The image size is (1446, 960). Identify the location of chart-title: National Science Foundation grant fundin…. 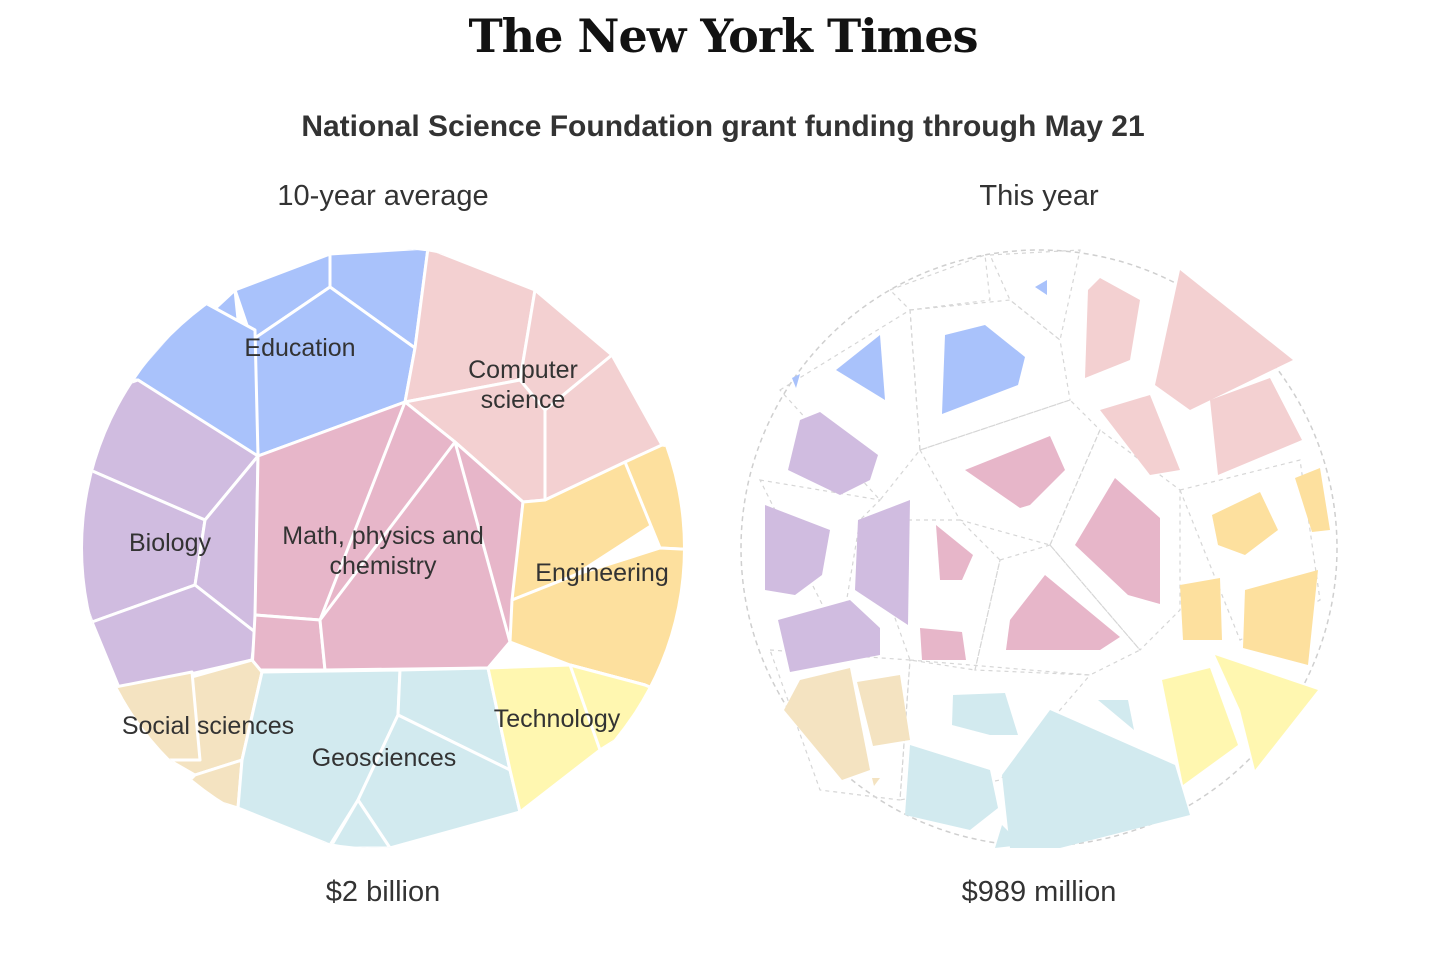
(723, 126).